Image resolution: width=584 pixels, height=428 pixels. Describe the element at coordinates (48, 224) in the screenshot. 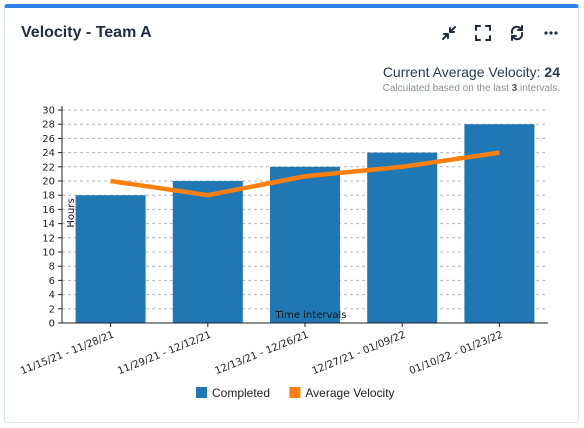

I see `y-tick-label: 14` at that location.